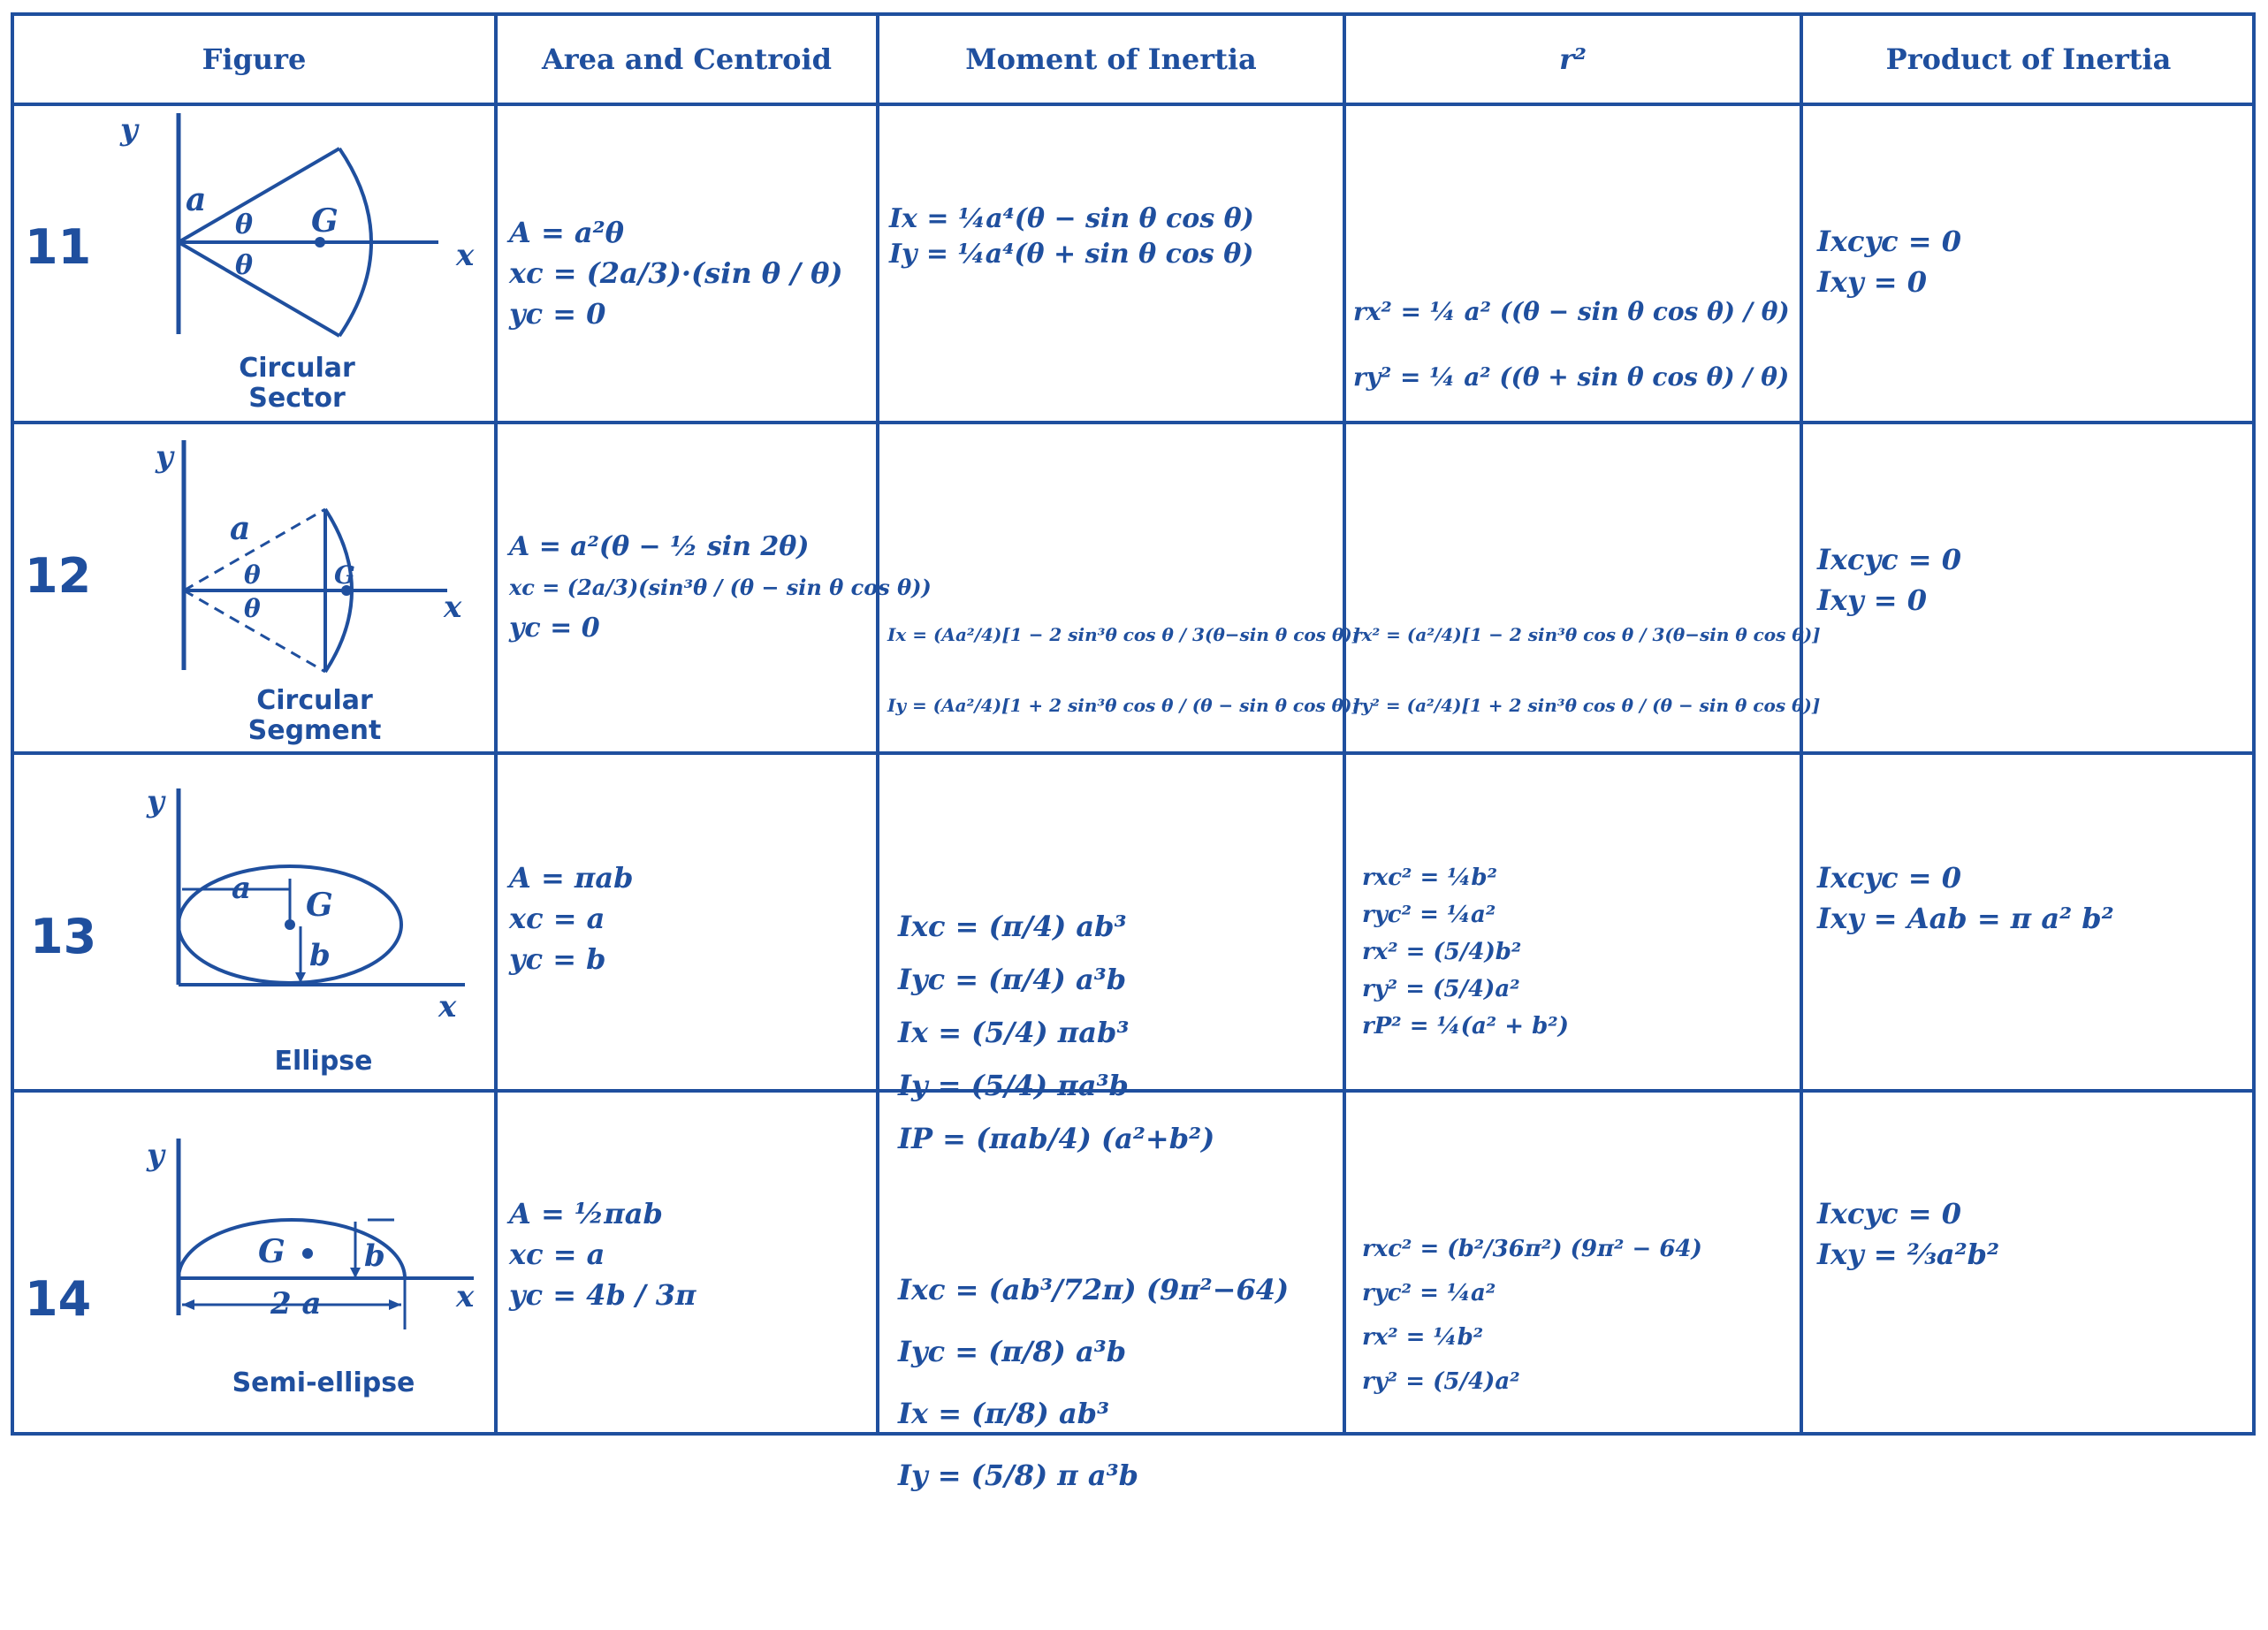  I want to click on row-number: 12, so click(58, 576).